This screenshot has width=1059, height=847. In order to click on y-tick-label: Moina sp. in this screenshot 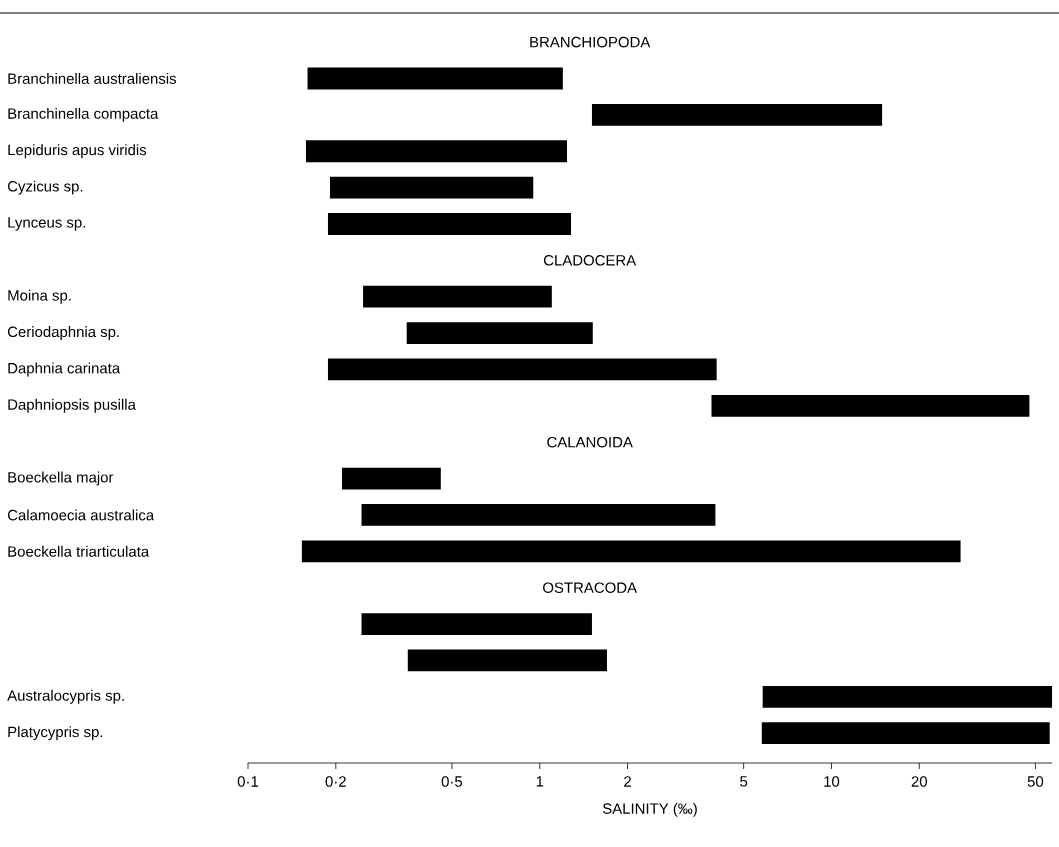, I will do `click(39, 296)`.